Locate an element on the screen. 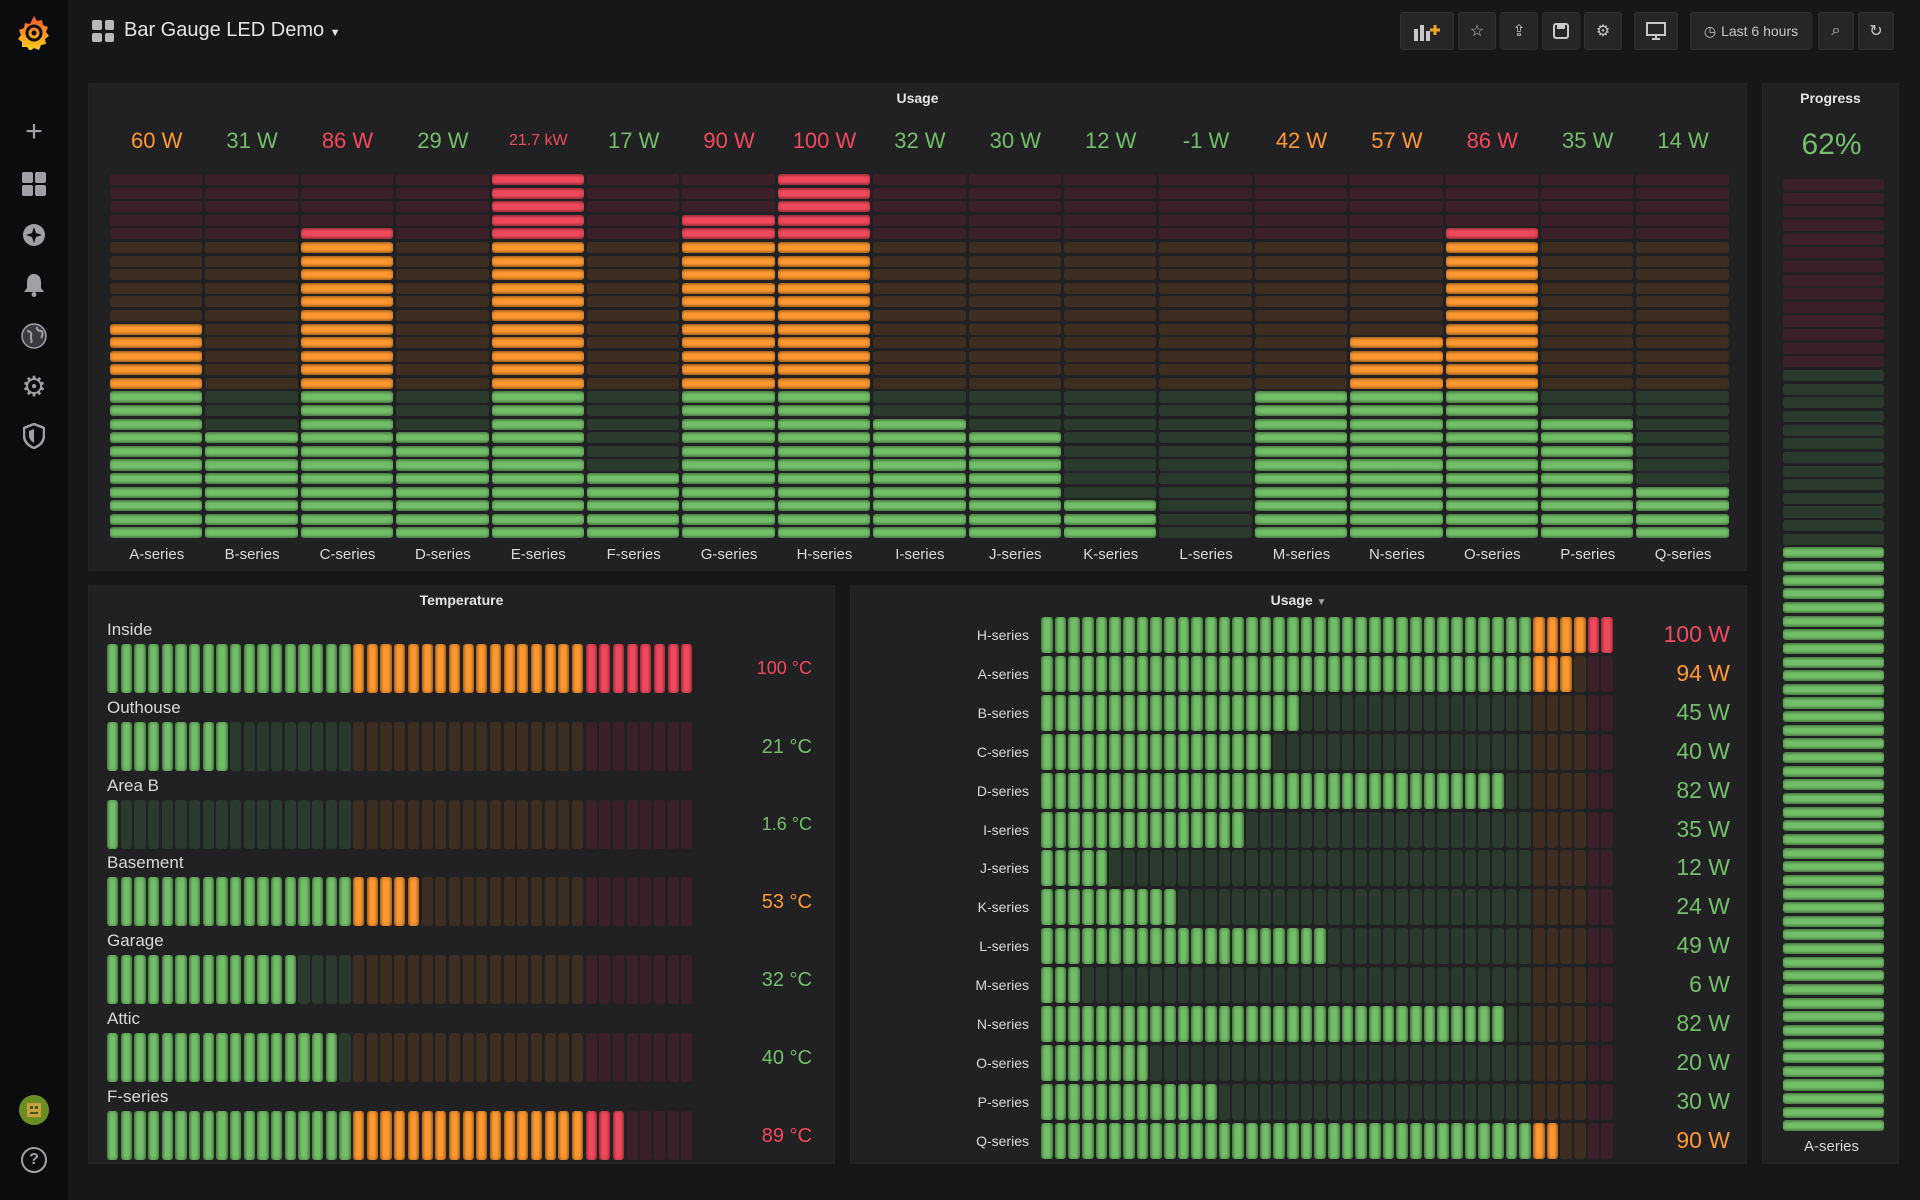 Image resolution: width=1920 pixels, height=1200 pixels. panel-title: Usage is located at coordinates (917, 98).